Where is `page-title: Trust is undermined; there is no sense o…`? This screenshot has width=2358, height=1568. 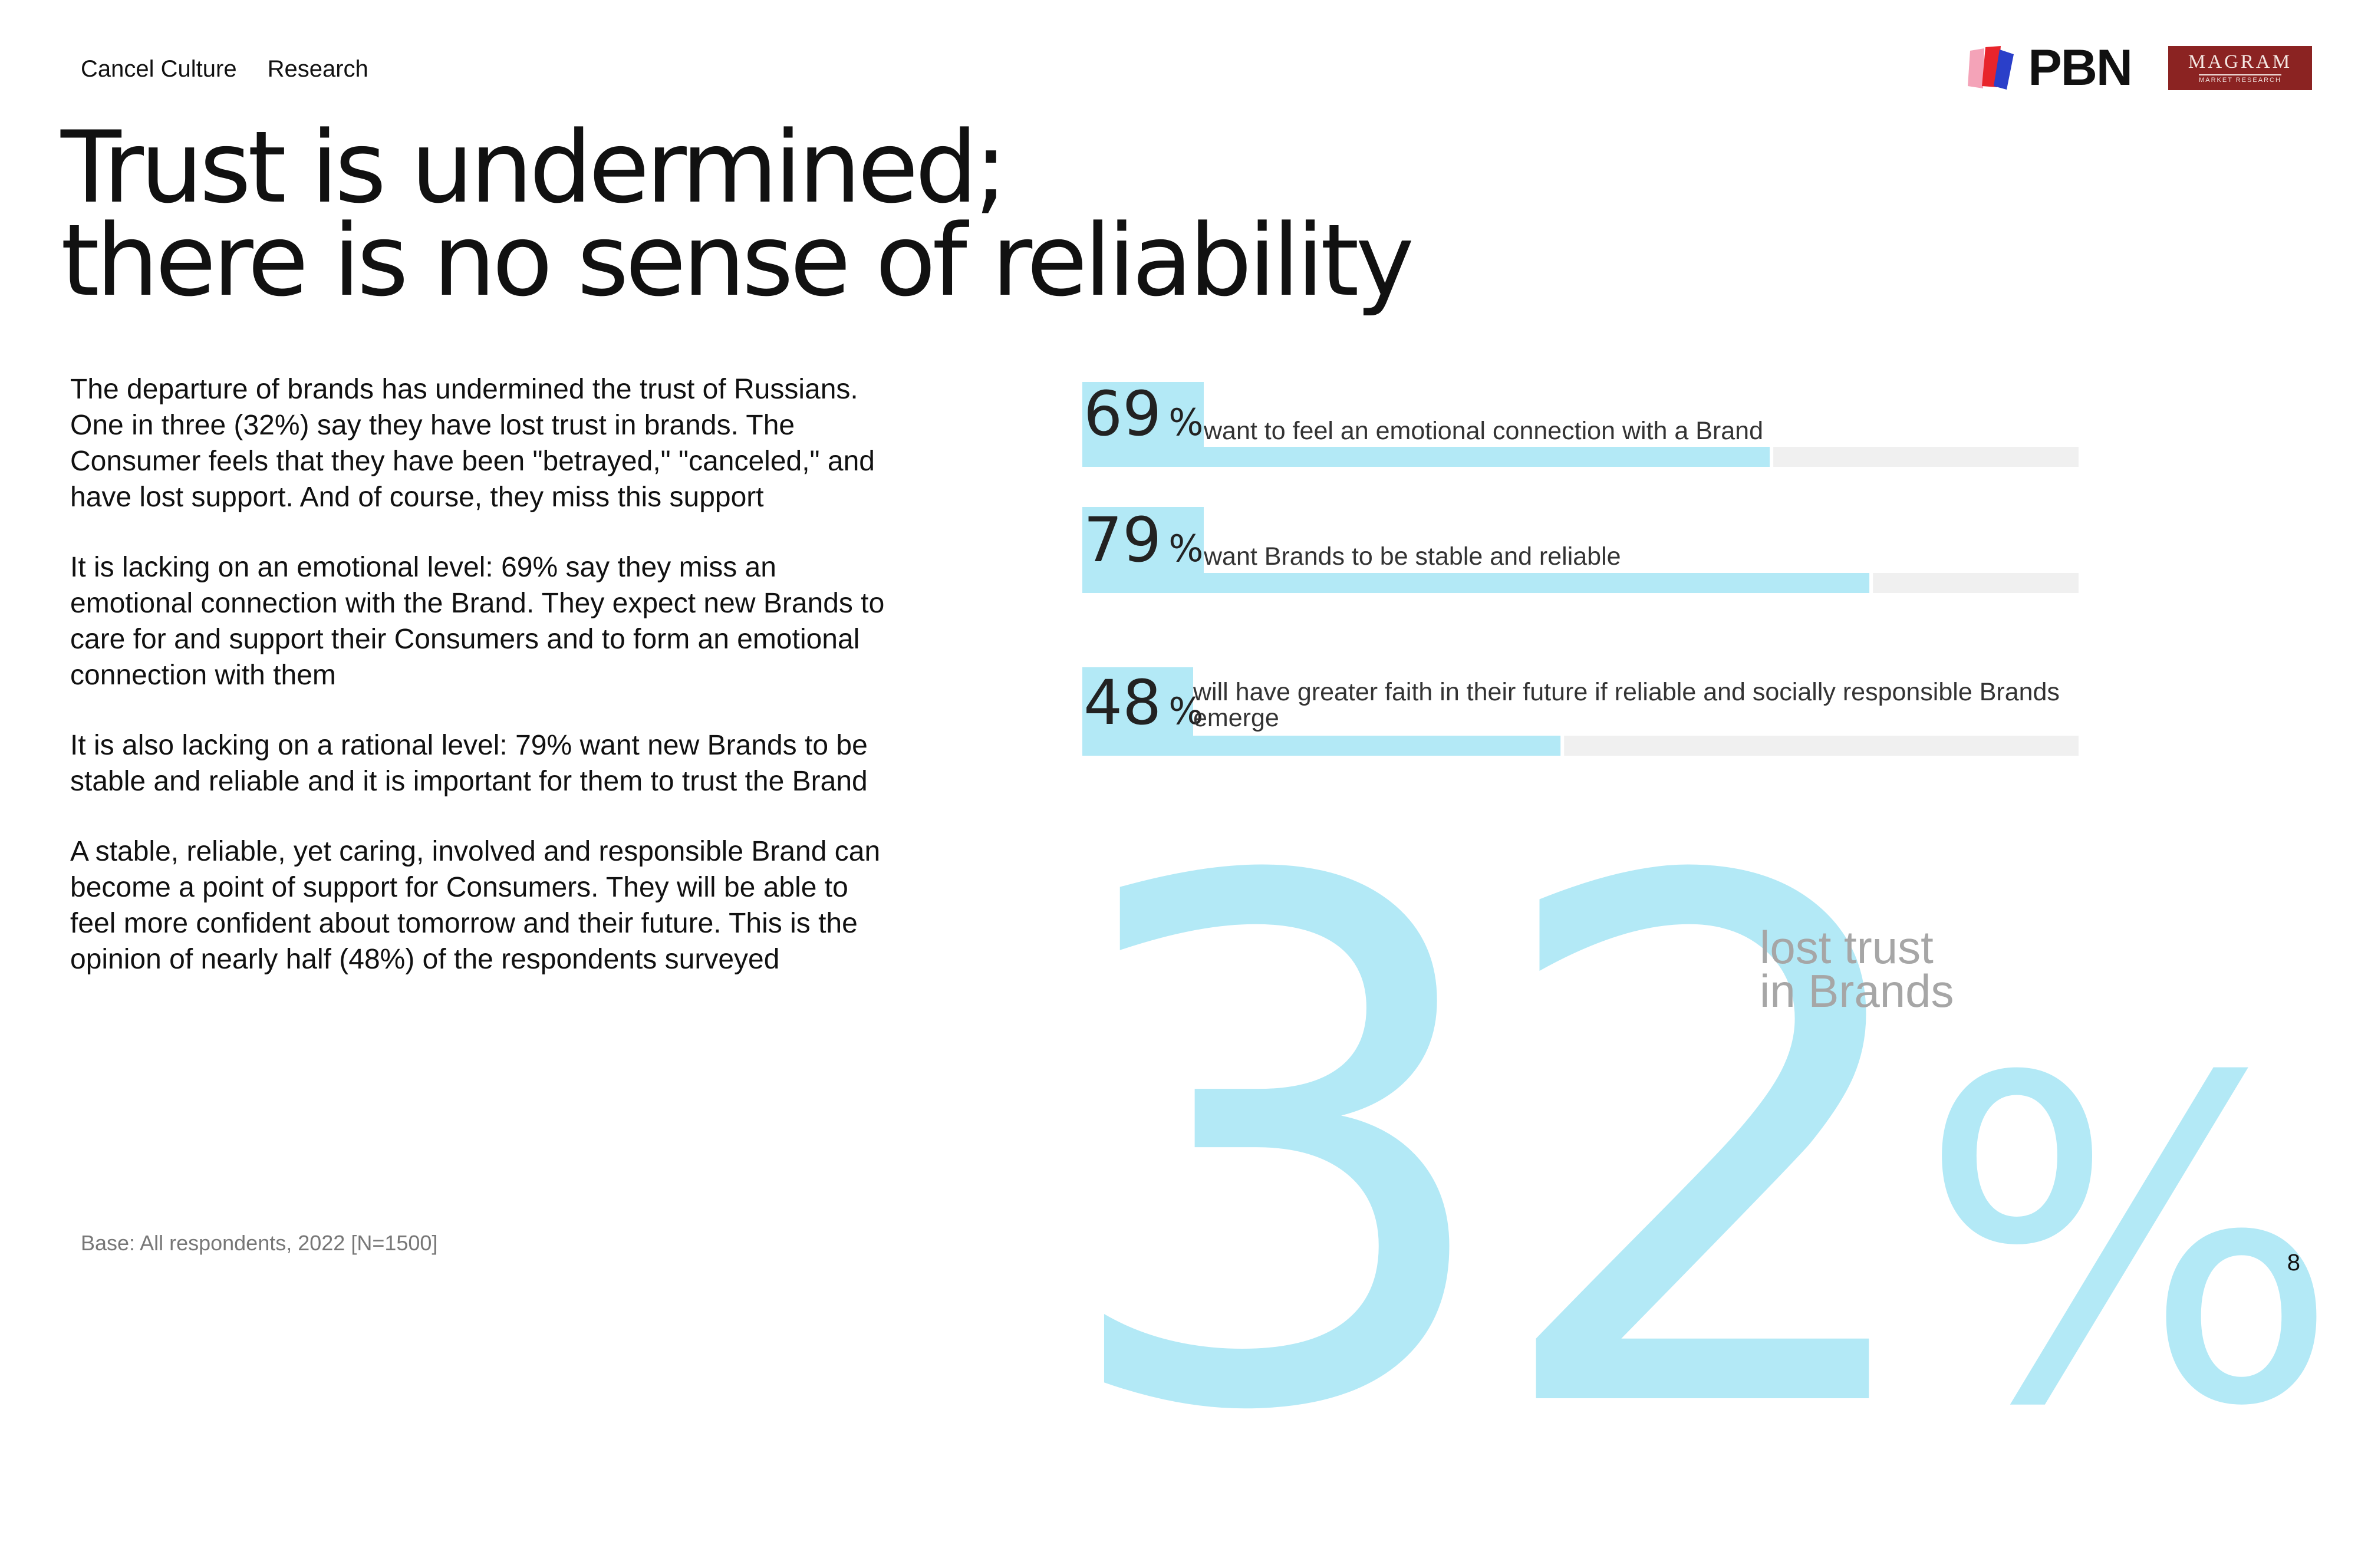 page-title: Trust is undermined; there is no sense o… is located at coordinates (738, 214).